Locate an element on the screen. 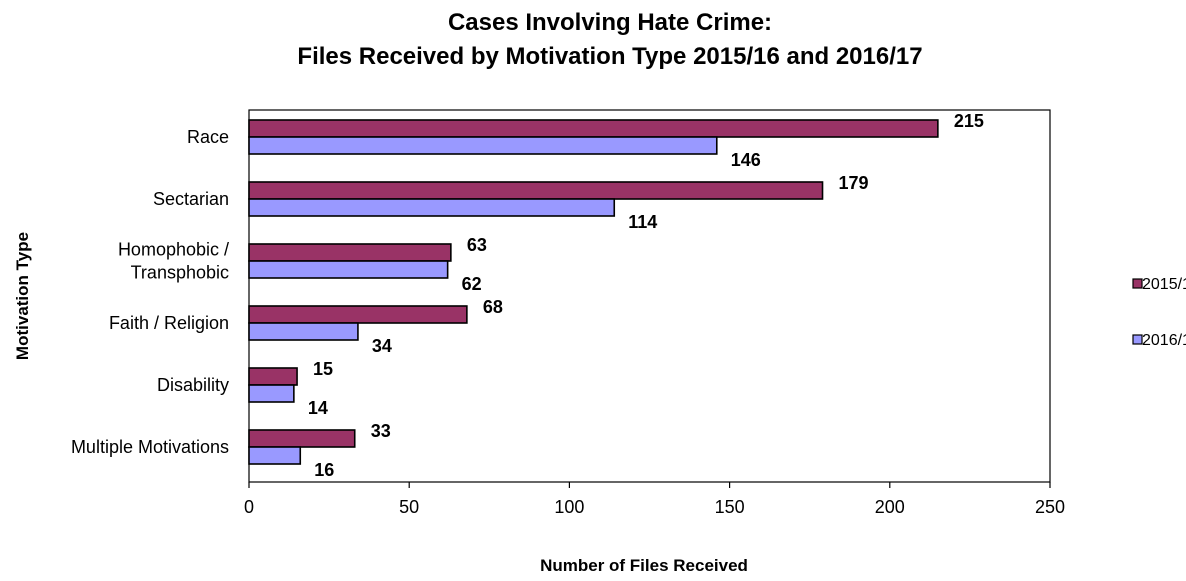 The image size is (1186, 581). data-label-2015-16-3: 68 is located at coordinates (493, 307).